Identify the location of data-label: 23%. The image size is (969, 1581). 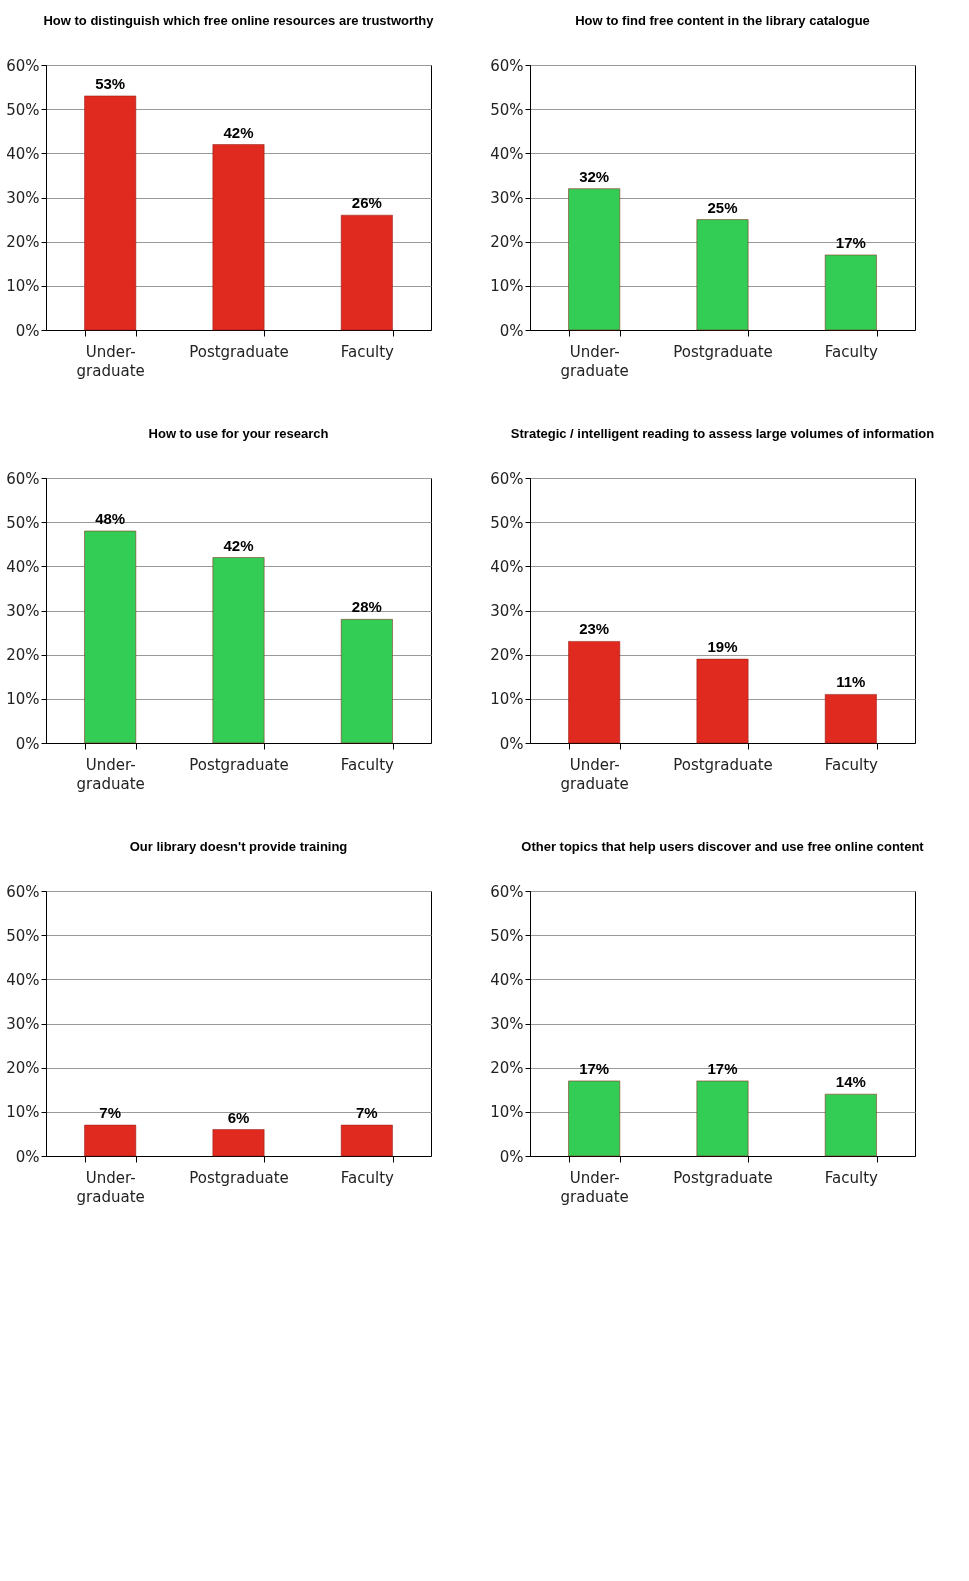
(594, 629).